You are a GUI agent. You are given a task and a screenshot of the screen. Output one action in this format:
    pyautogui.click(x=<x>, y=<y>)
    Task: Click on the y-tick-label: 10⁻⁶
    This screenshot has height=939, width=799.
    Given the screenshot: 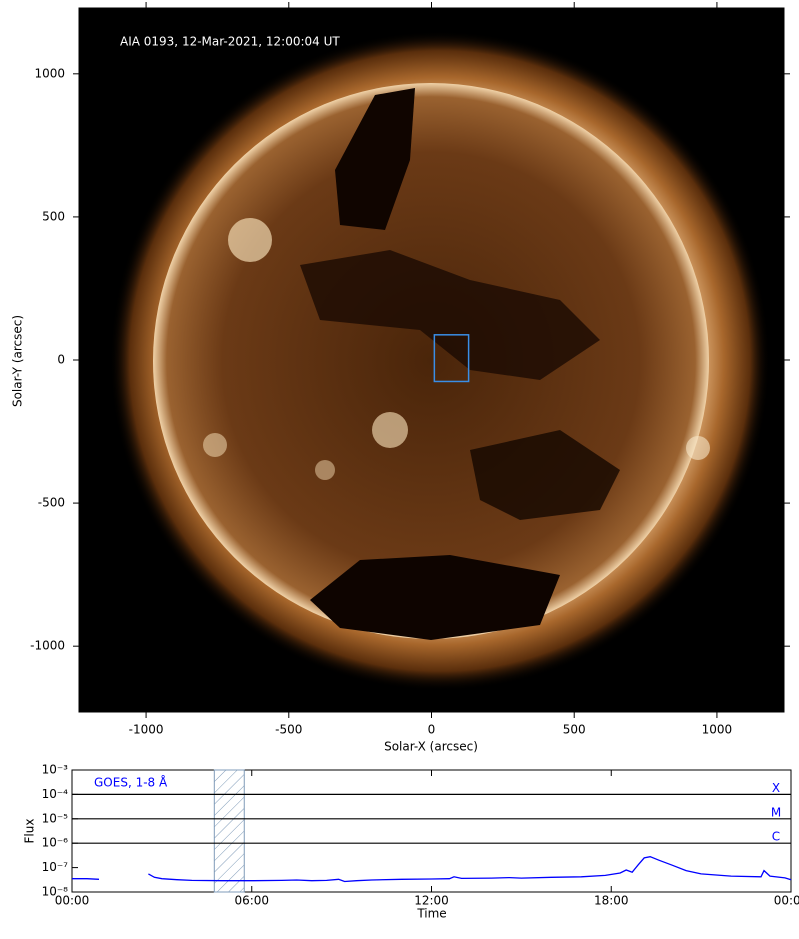 What is the action you would take?
    pyautogui.click(x=55, y=843)
    